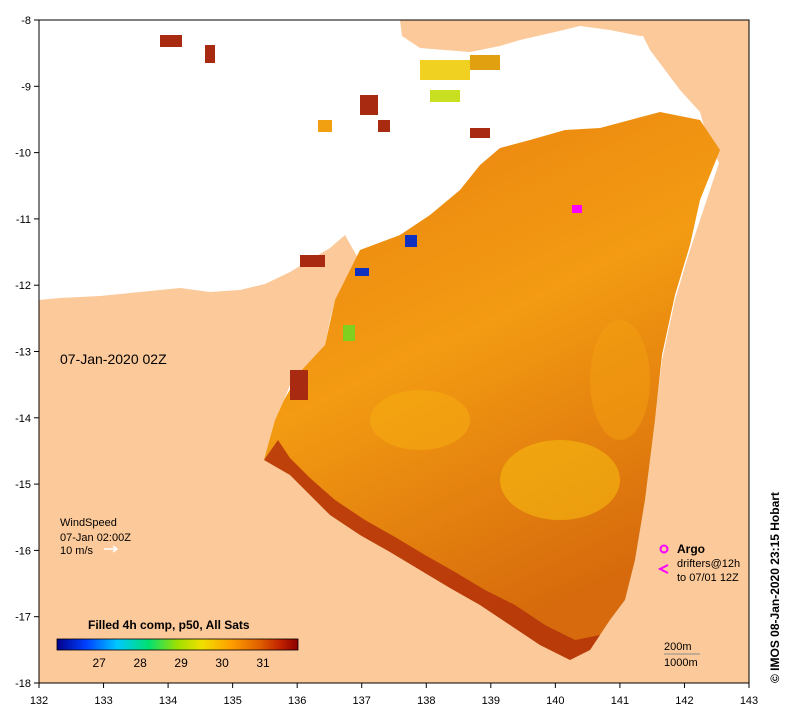 The width and height of the screenshot is (791, 716). I want to click on argo-label: Argo, so click(691, 549).